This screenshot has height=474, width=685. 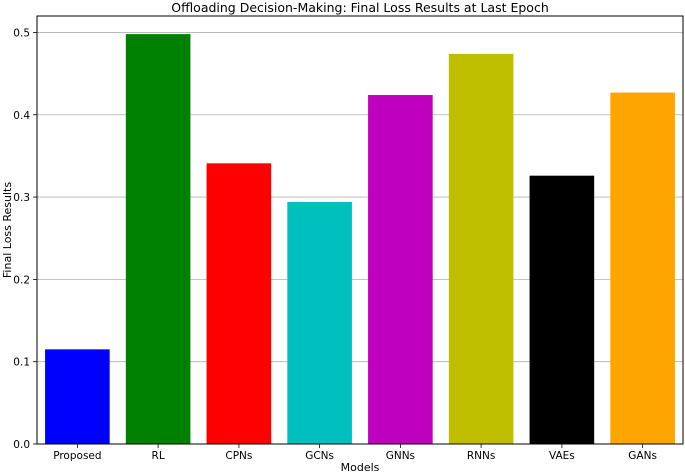 I want to click on x-axis-label: Models, so click(x=360, y=467).